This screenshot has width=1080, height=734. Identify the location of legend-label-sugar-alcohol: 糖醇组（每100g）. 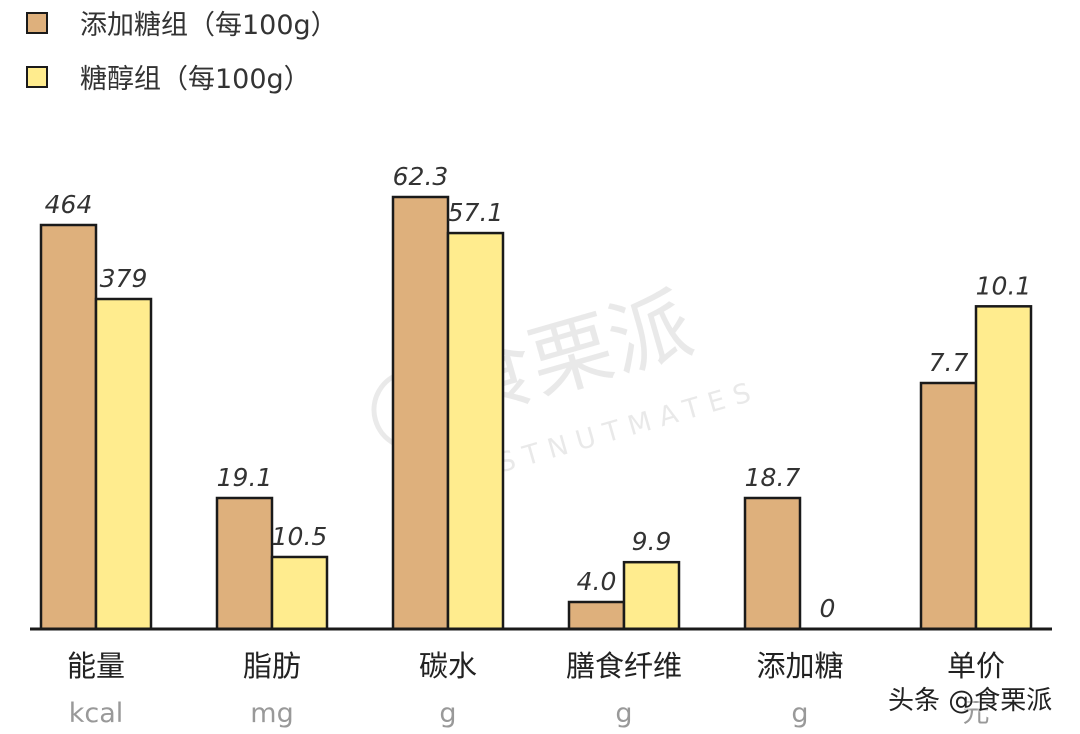
(195, 79).